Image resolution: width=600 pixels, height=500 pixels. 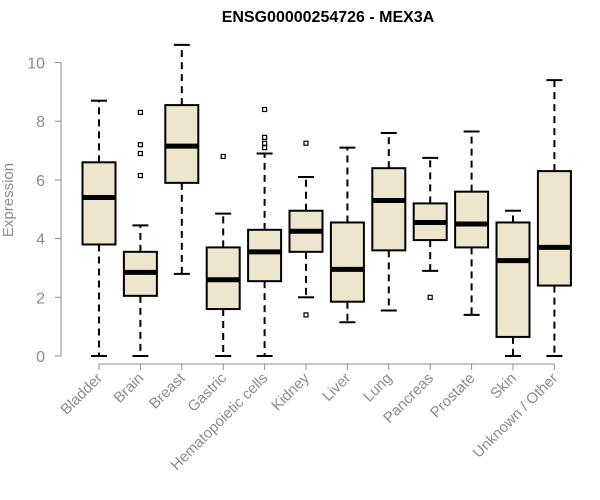 What do you see at coordinates (378, 388) in the screenshot?
I see `x-tick-label: Lung` at bounding box center [378, 388].